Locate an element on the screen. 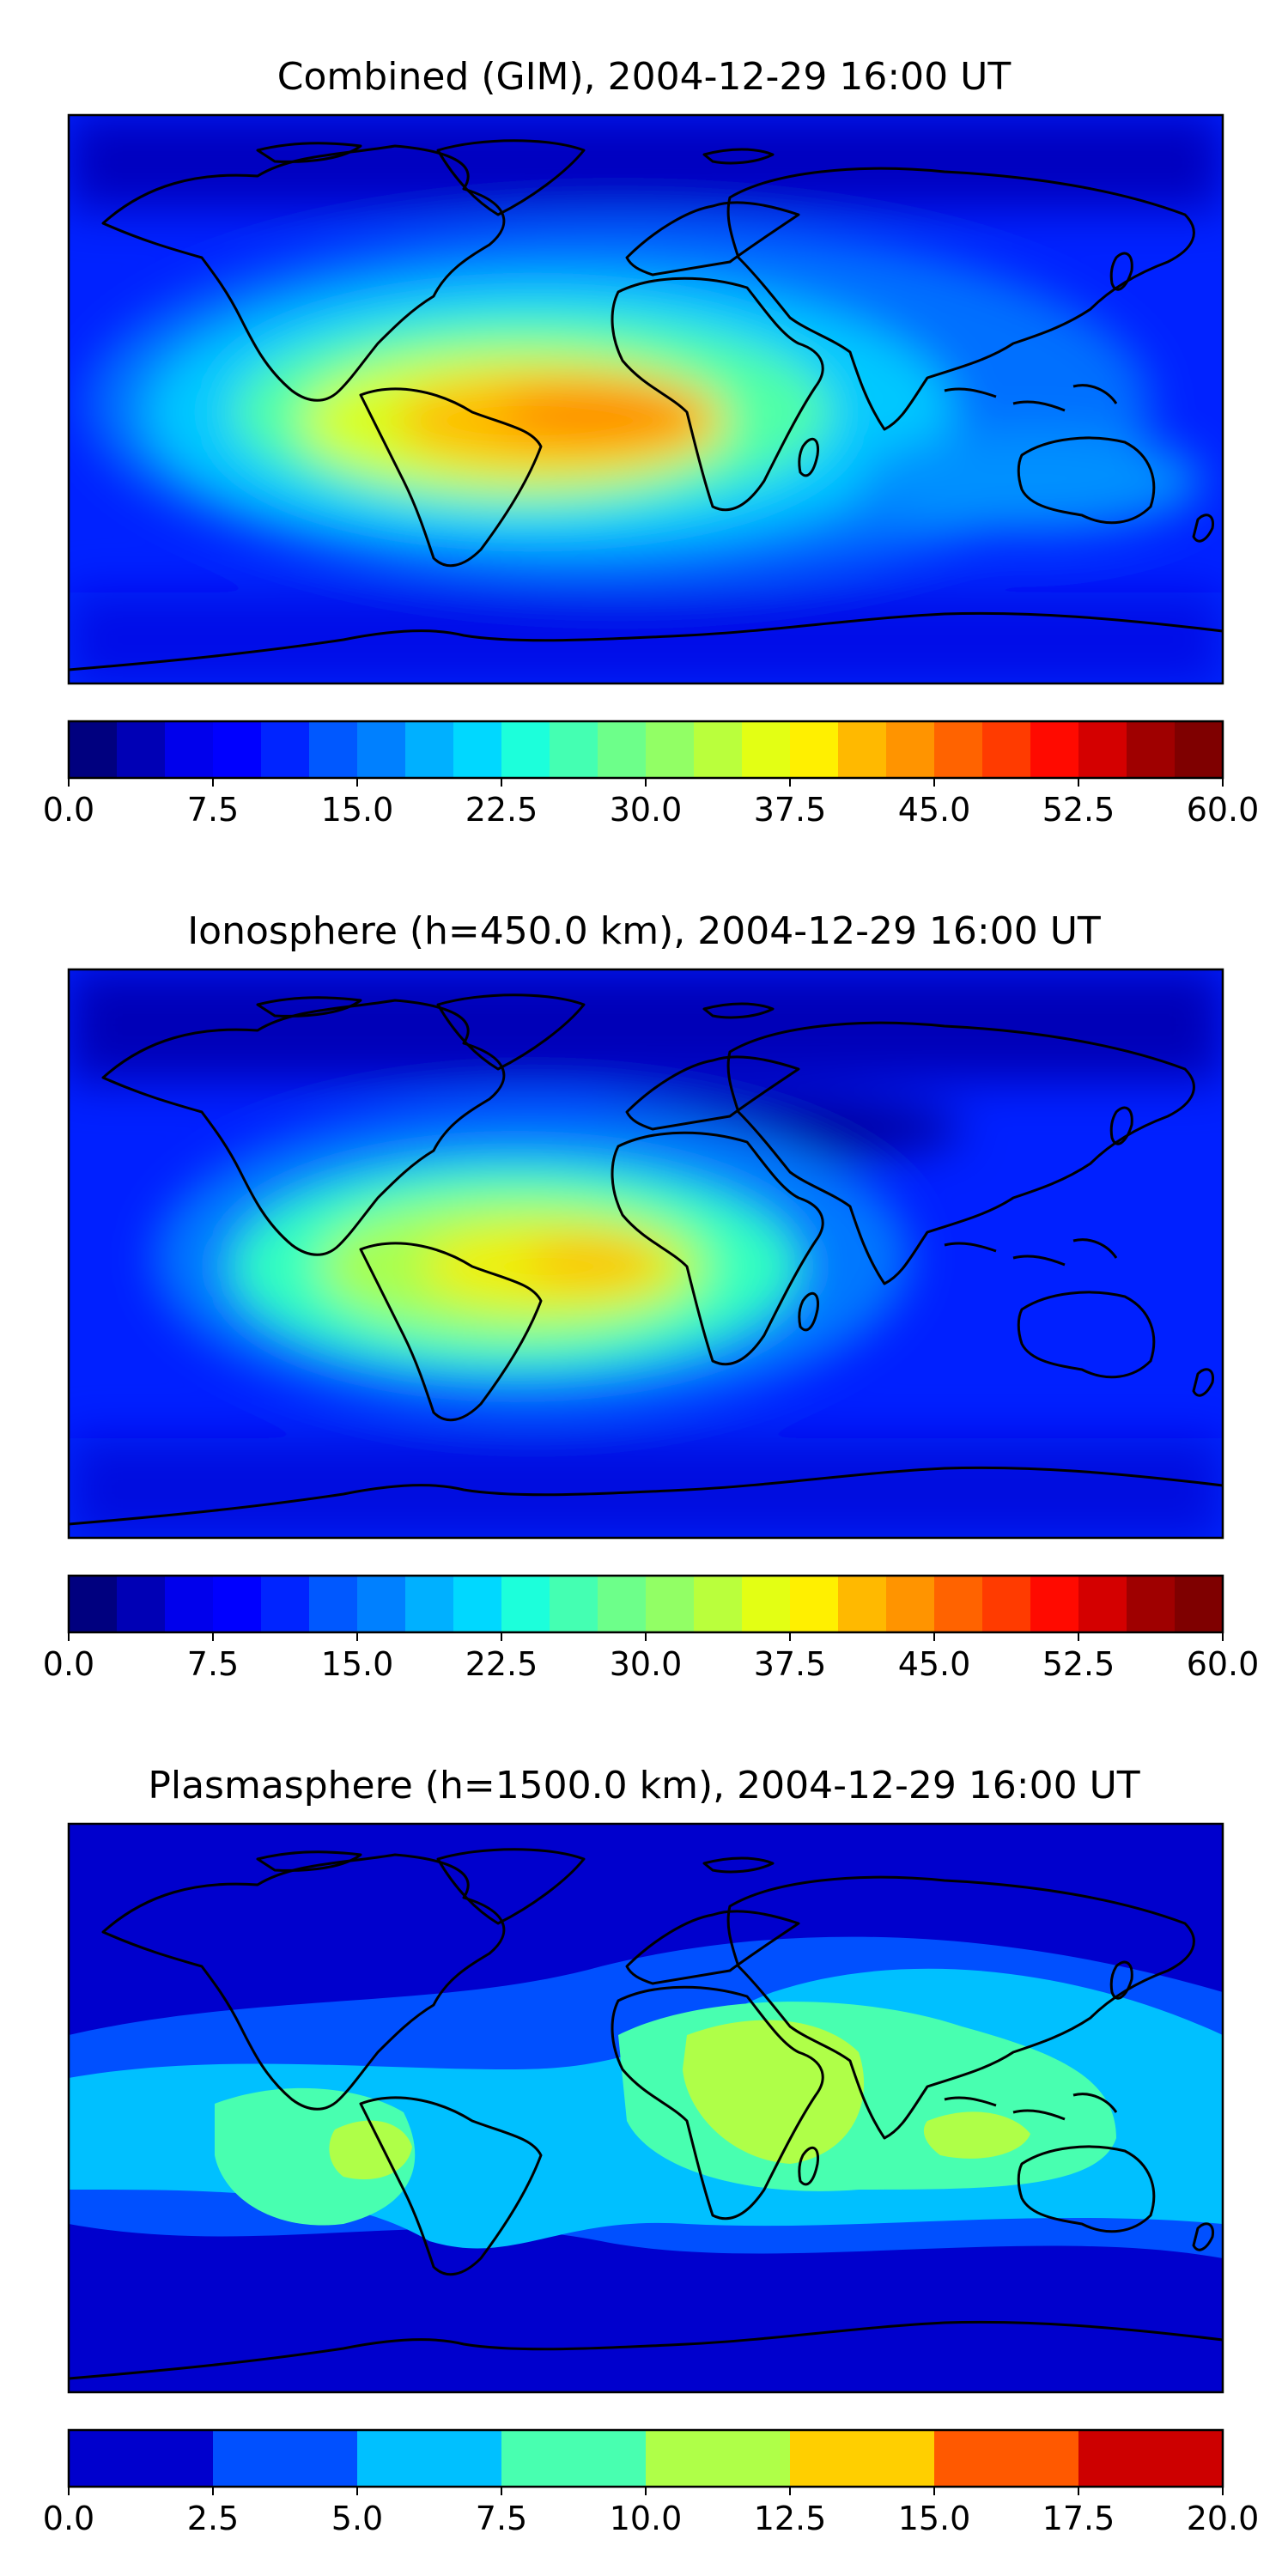 Image resolution: width=1288 pixels, height=2576 pixels. colorbar-plasmasphere: 0.0 2.5 5.0 7.5 10.0 12.5 15.0 17.5 20.0 is located at coordinates (651, 2482).